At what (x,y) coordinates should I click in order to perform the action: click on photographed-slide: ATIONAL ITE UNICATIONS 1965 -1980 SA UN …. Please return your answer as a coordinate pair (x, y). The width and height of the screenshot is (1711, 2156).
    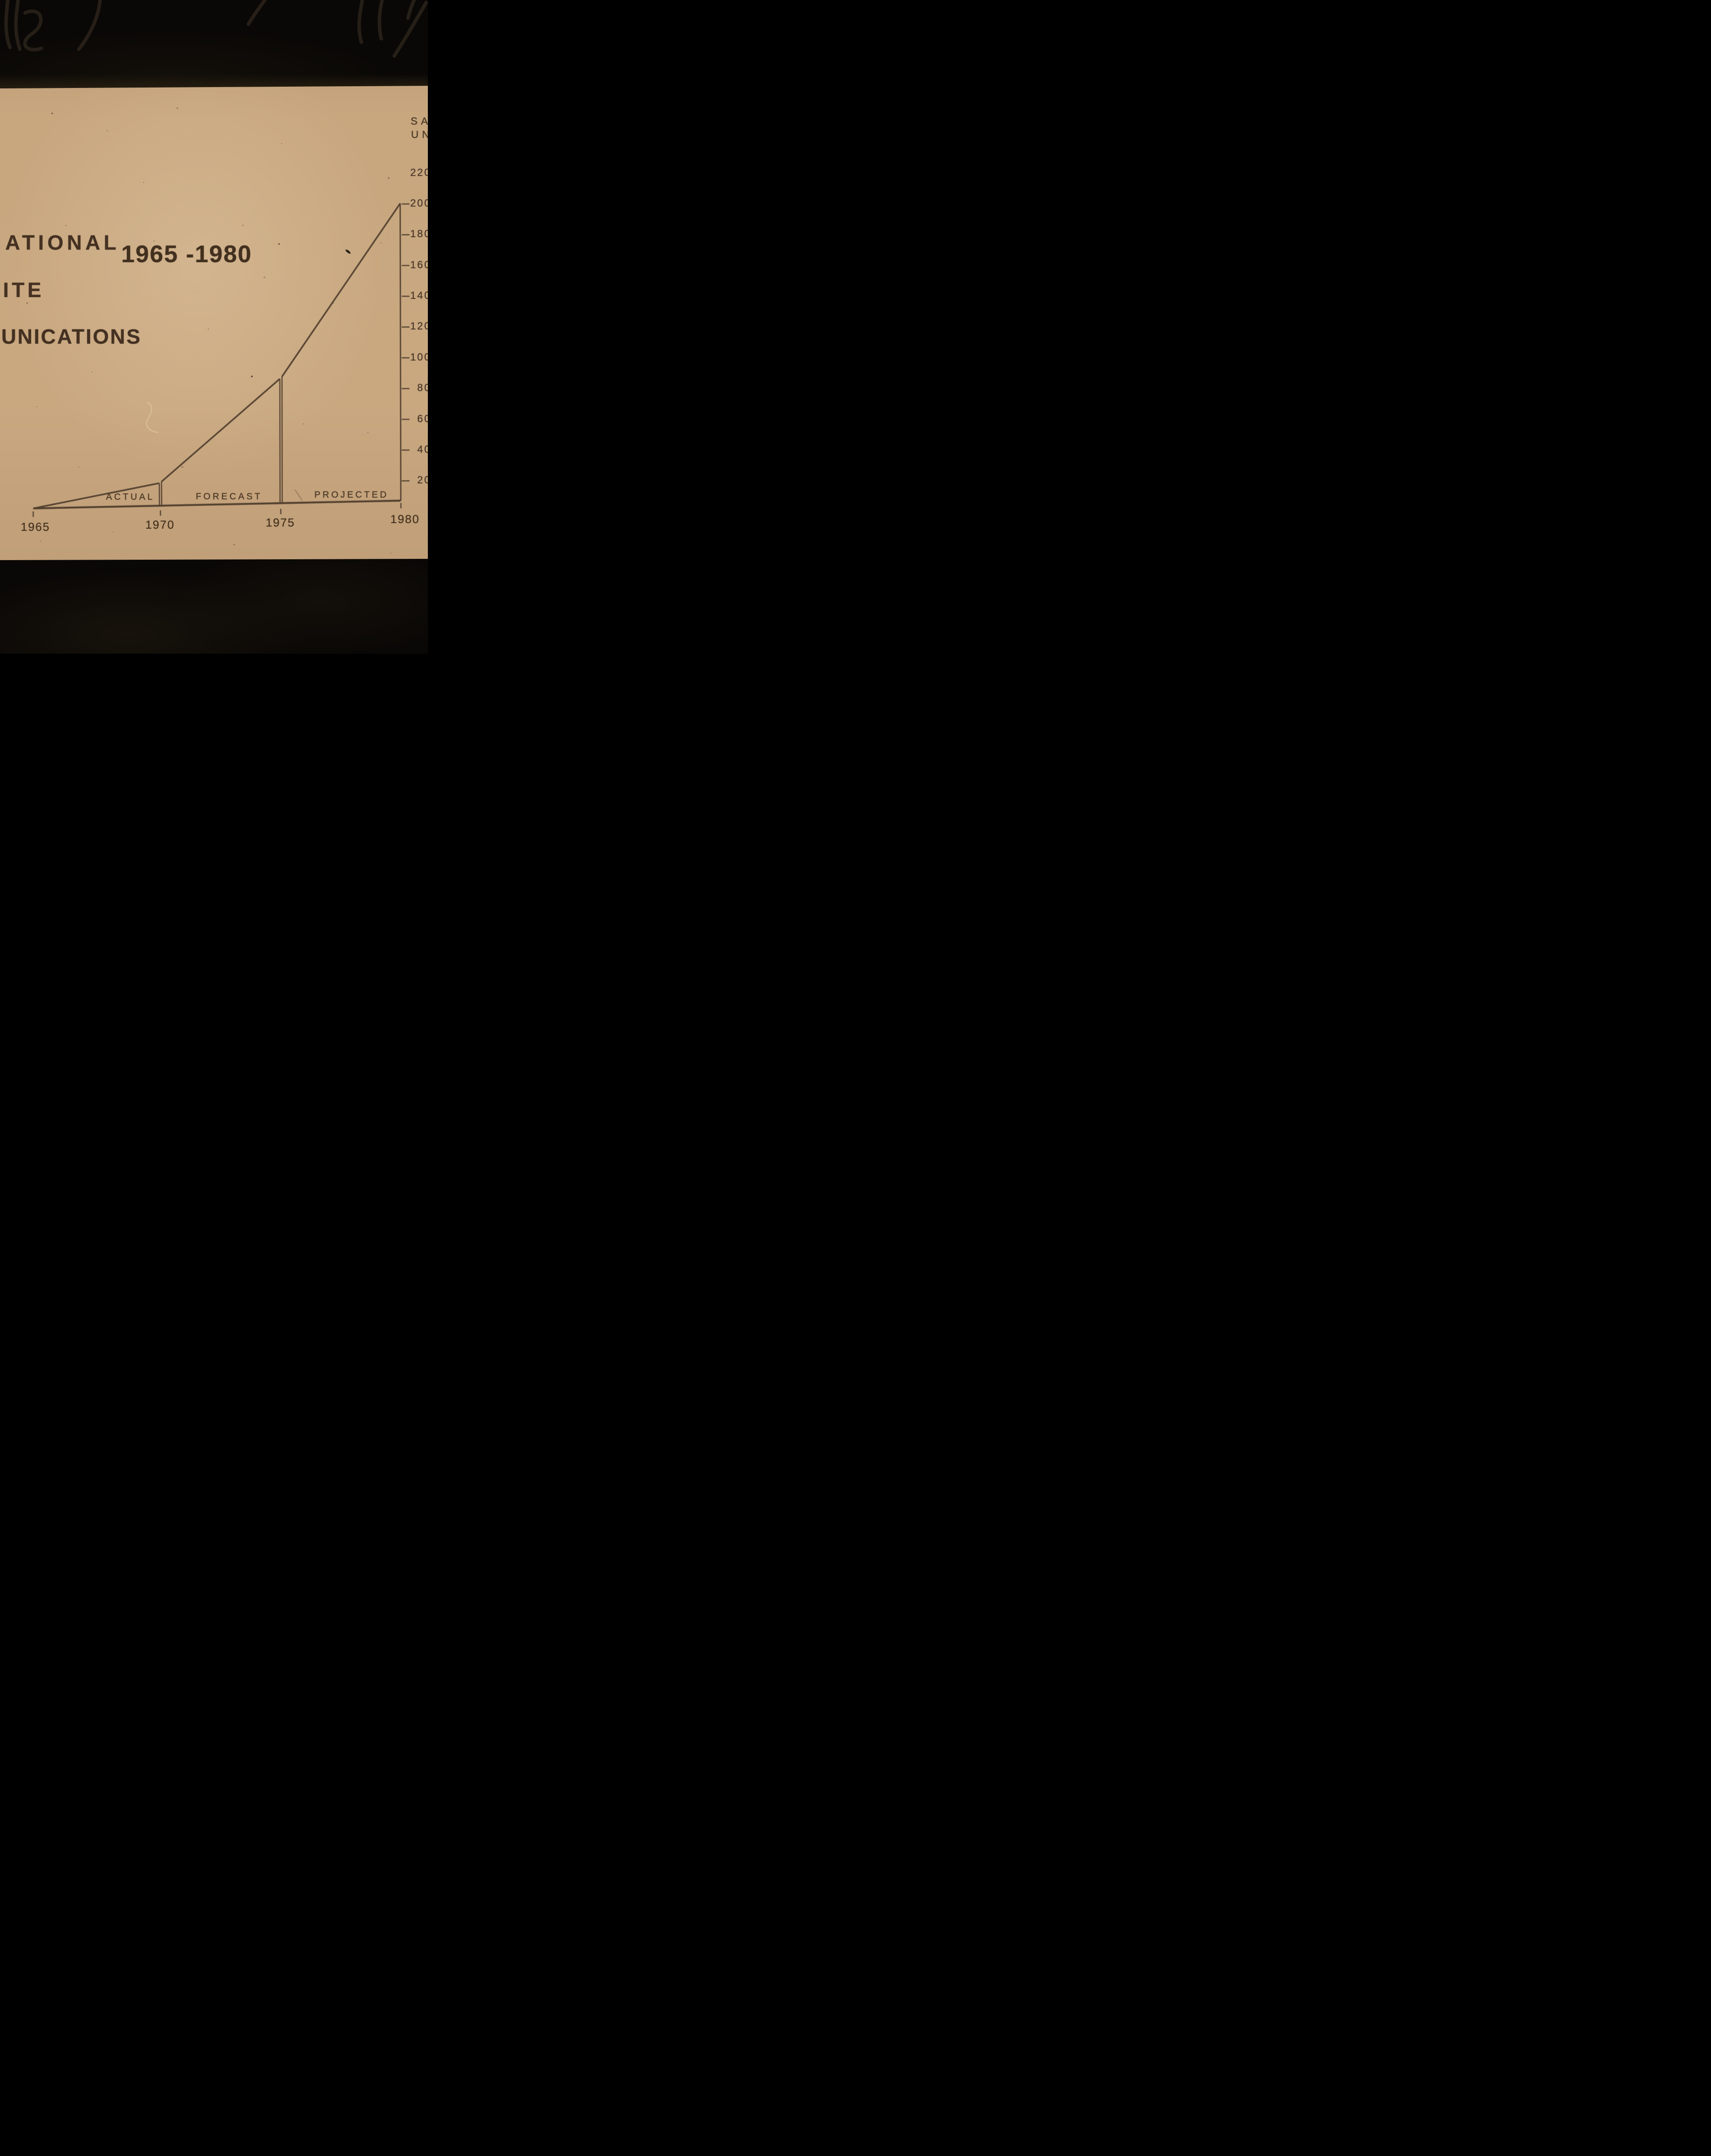
    Looking at the image, I should click on (214, 327).